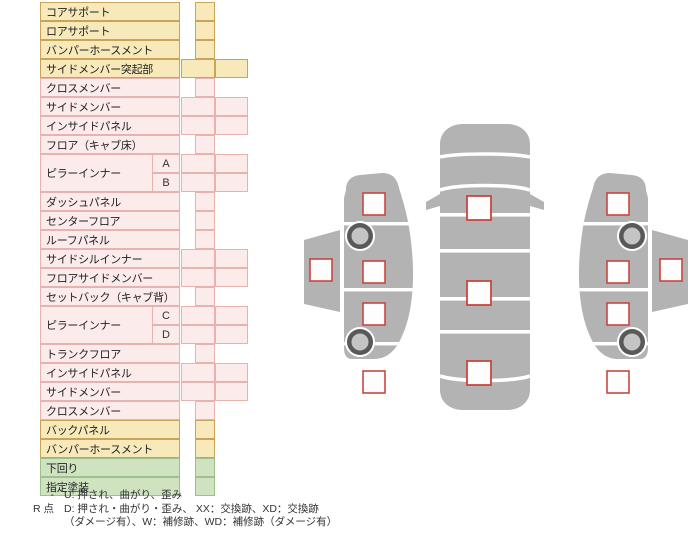 Image resolution: width=692 pixels, height=535 pixels. What do you see at coordinates (191, 508) in the screenshot?
I see `legend-text-d: D: 押され・曲がり・歪み、 XX：交換跡、XD：交換跡` at bounding box center [191, 508].